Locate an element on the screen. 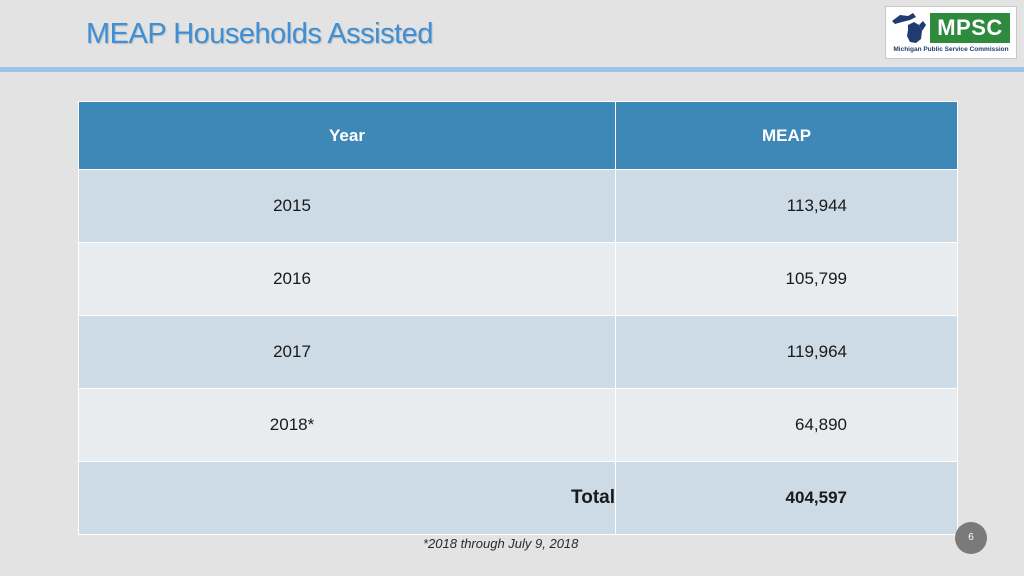 The image size is (1024, 576). total-row: Total 404,597 is located at coordinates (518, 498).